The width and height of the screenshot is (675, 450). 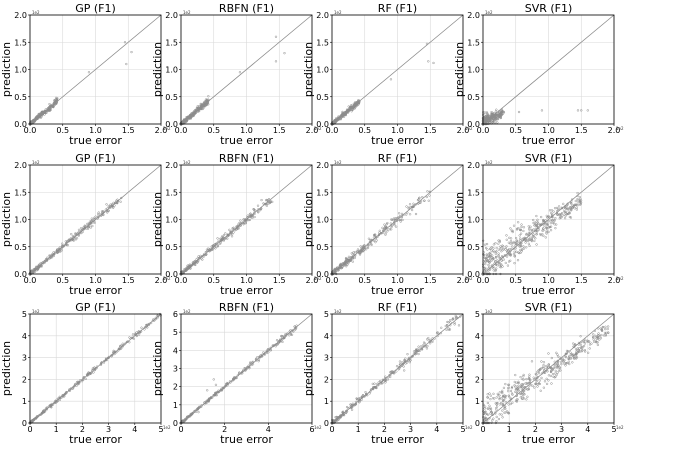 I want to click on x-tick-label: 5, so click(x=613, y=429).